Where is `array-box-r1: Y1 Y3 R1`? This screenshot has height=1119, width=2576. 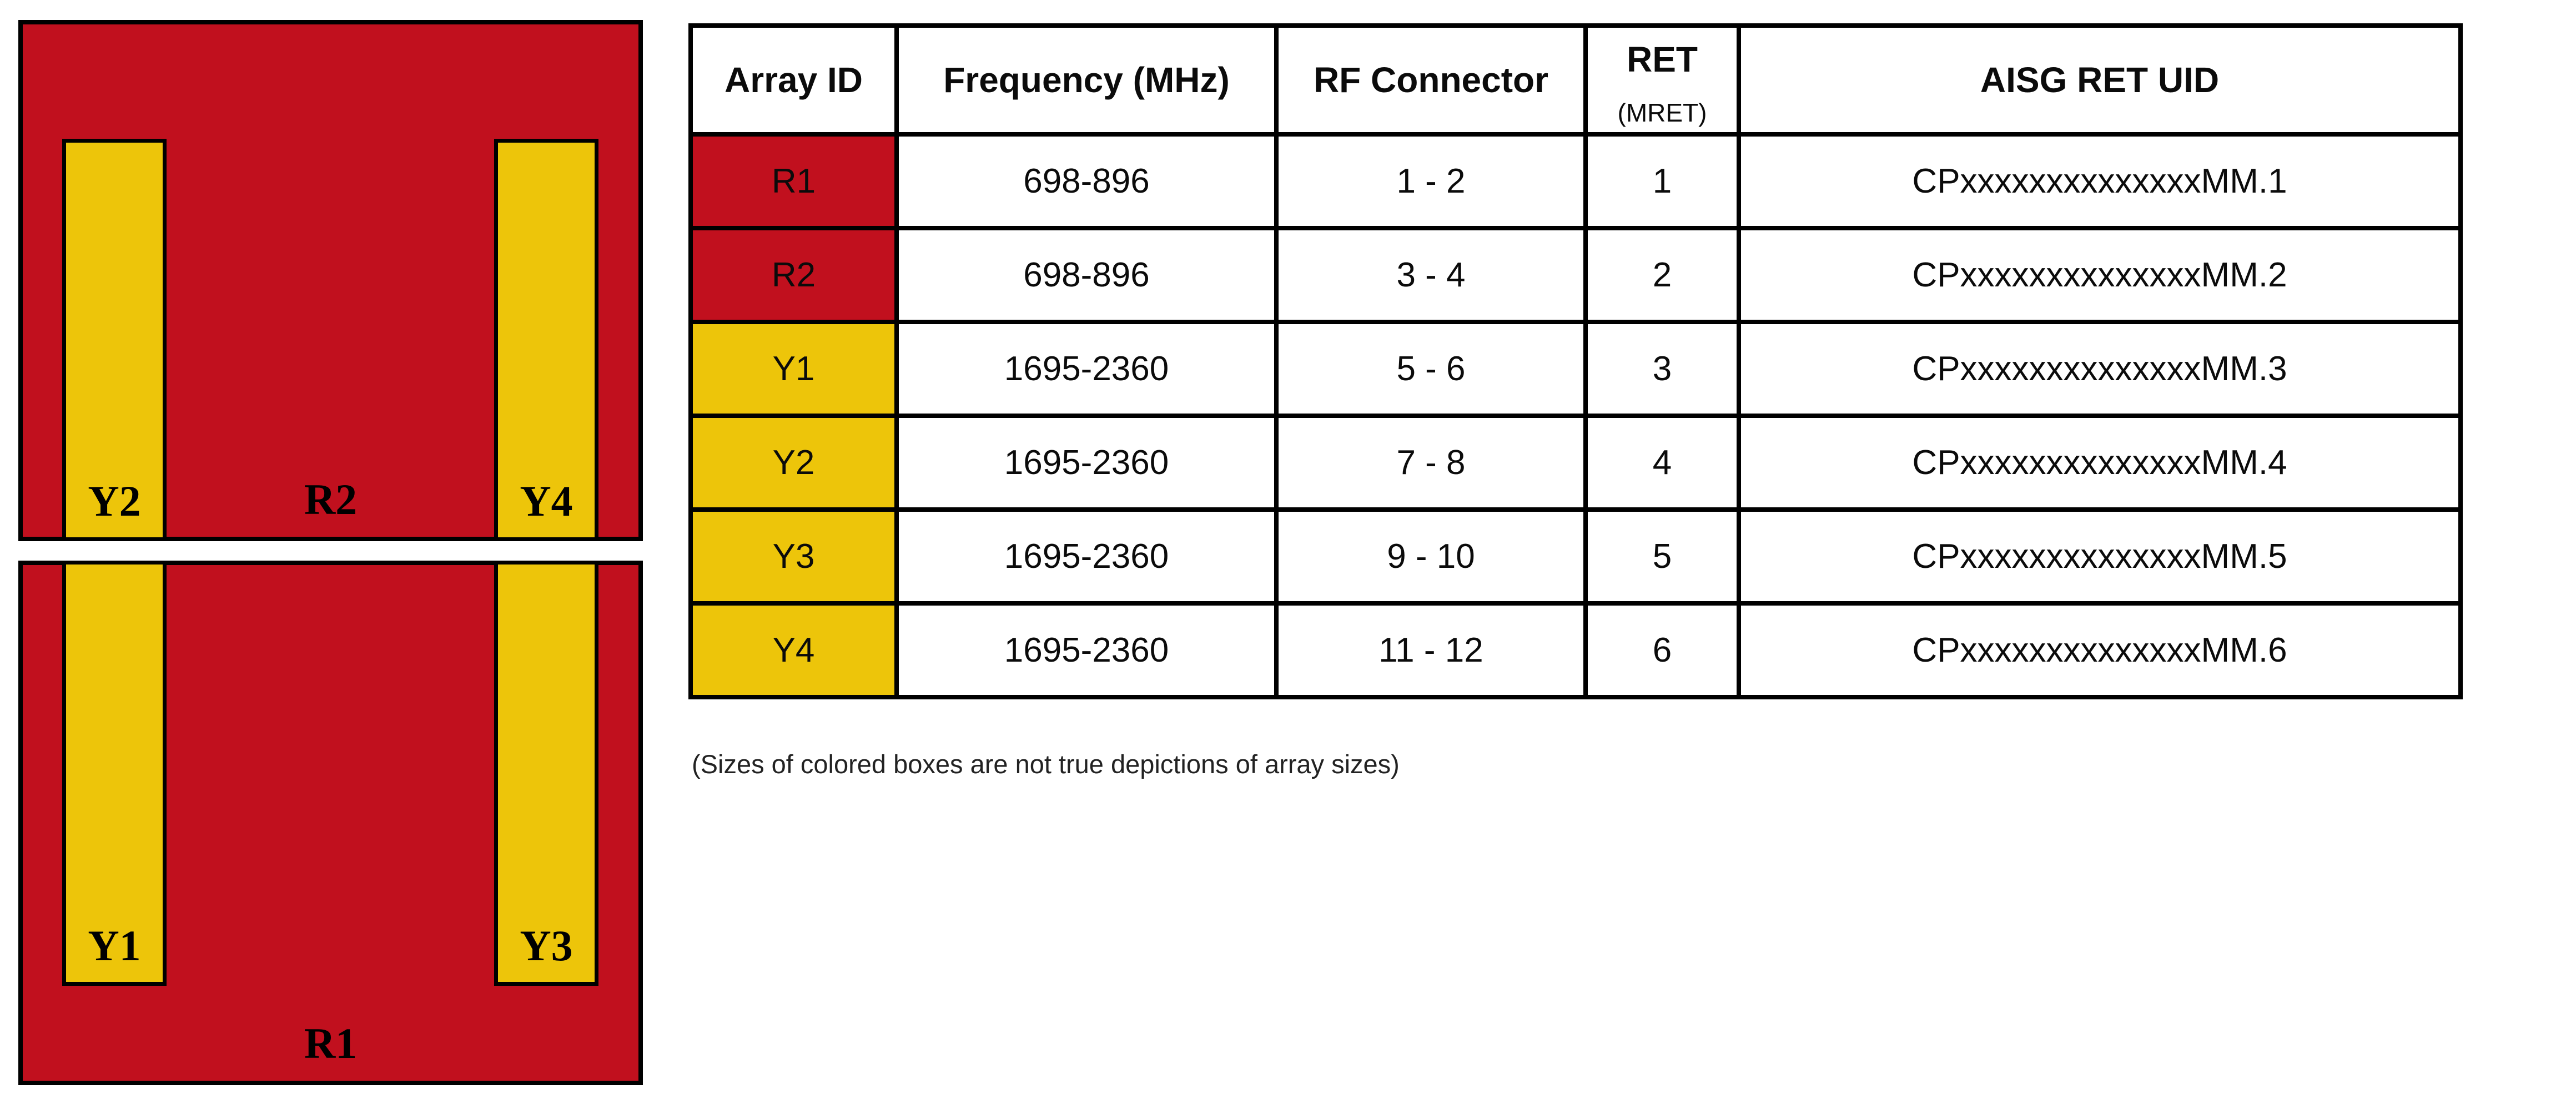
array-box-r1: Y1 Y3 R1 is located at coordinates (330, 823).